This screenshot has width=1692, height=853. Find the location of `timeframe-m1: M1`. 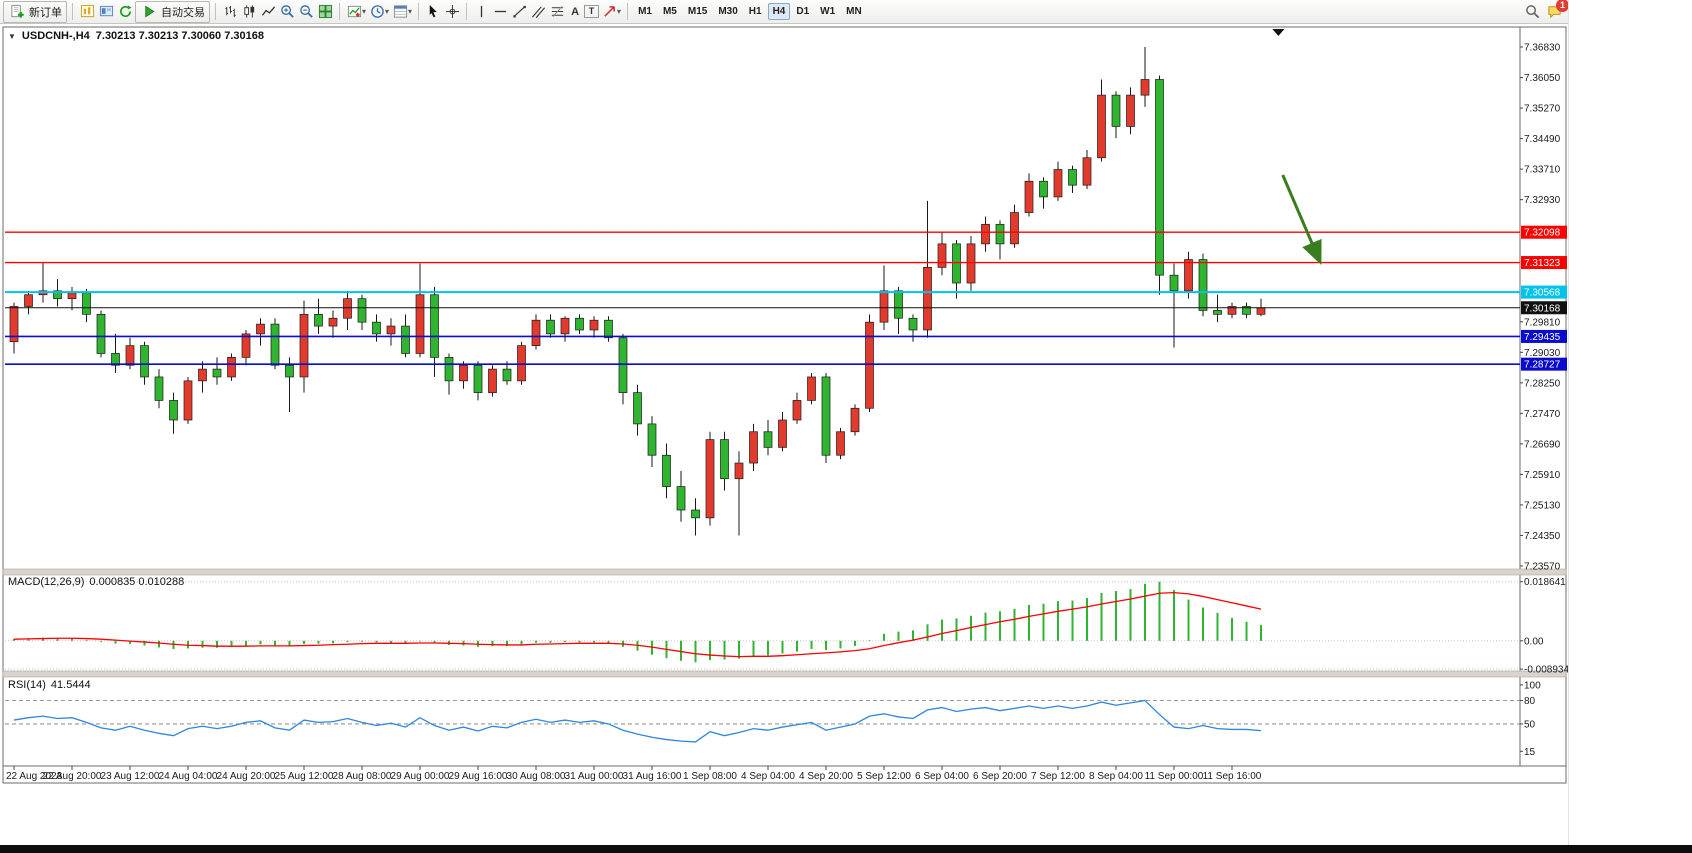

timeframe-m1: M1 is located at coordinates (645, 11).